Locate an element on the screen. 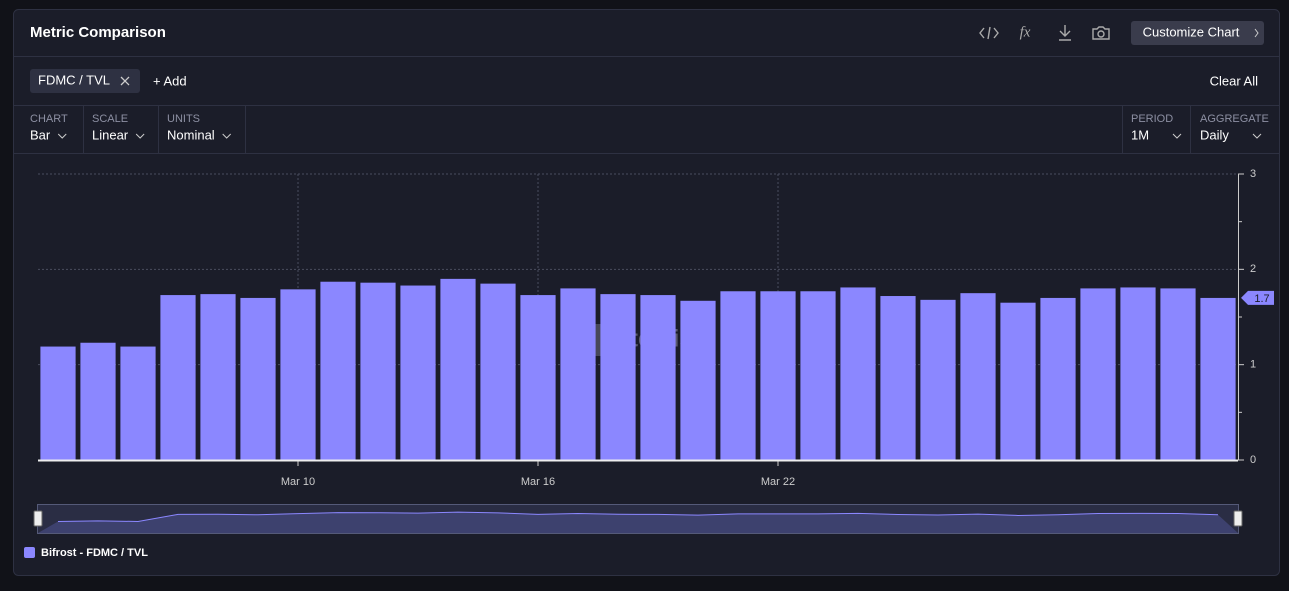 The height and width of the screenshot is (591, 1289). control-value: Daily is located at coordinates (1214, 134).